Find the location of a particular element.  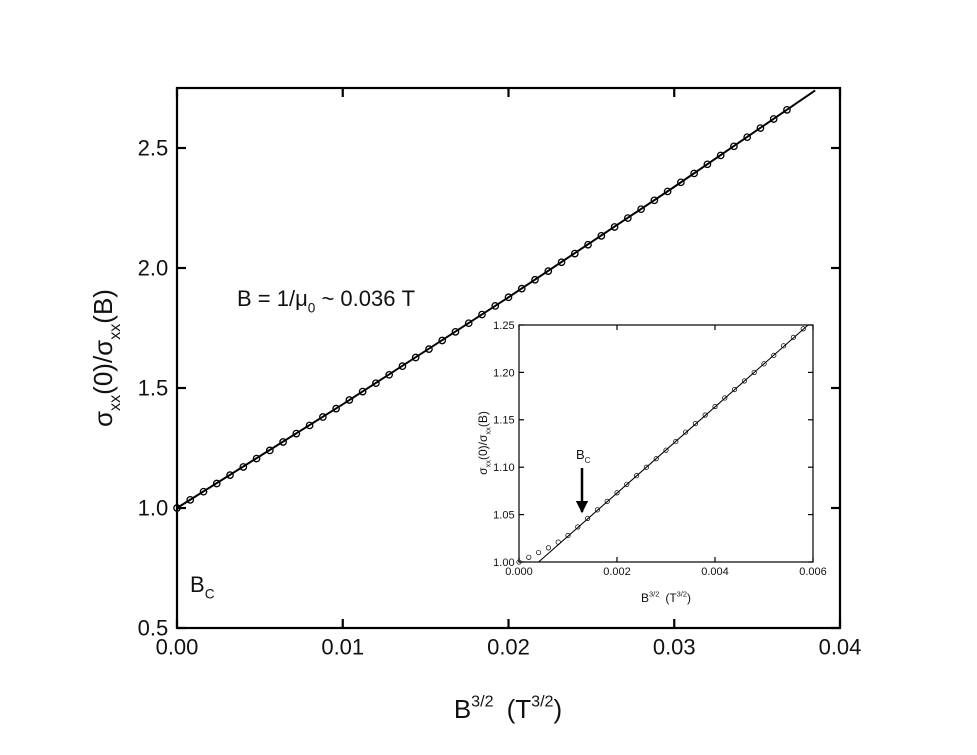

fit-line is located at coordinates (673, 443).